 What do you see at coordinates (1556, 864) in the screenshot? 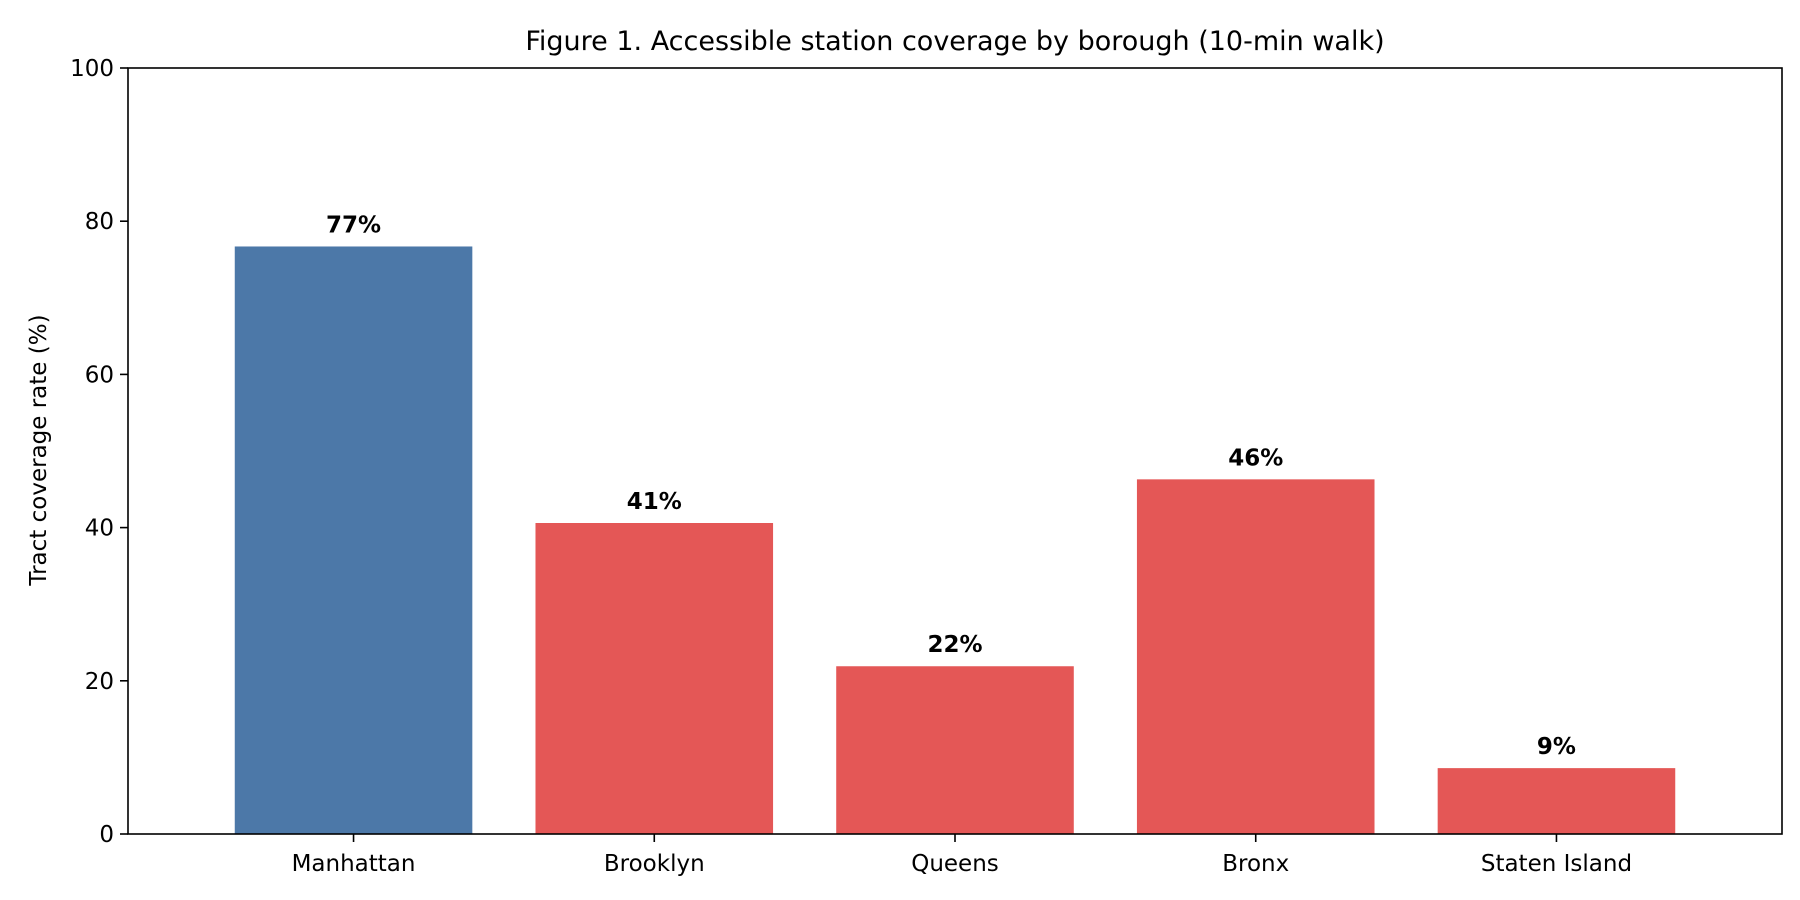
I see `x-tick-label: Staten Island` at bounding box center [1556, 864].